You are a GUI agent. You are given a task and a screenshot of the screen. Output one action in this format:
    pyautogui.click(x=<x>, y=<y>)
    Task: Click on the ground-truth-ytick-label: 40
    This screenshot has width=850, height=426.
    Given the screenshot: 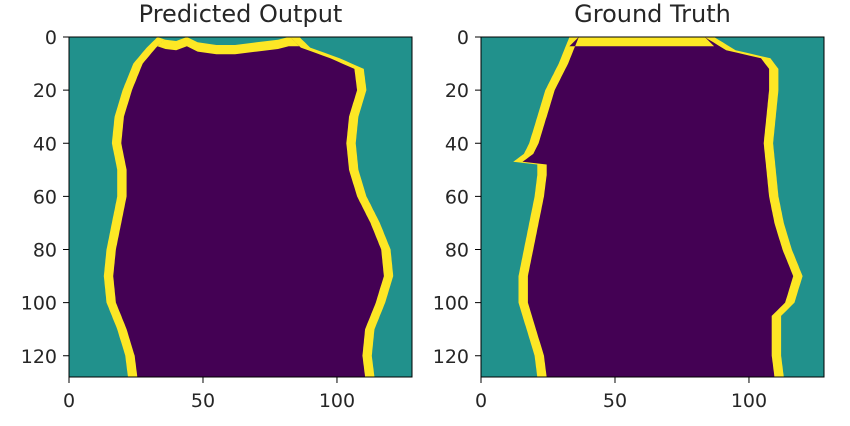 What is the action you would take?
    pyautogui.click(x=457, y=144)
    